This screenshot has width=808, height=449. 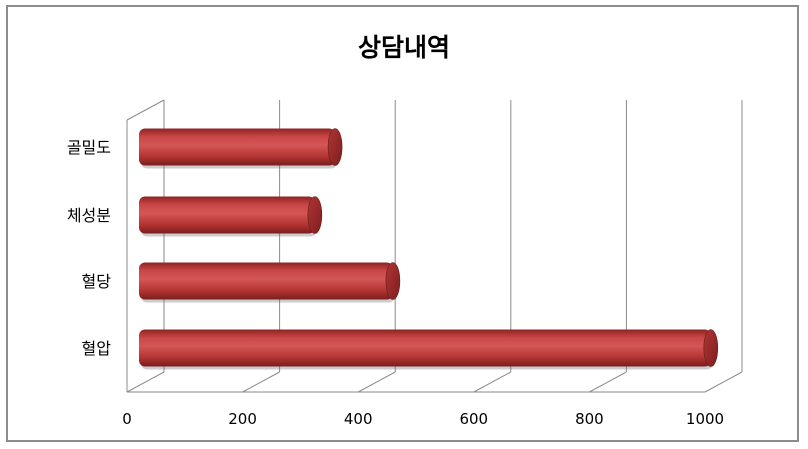 What do you see at coordinates (705, 419) in the screenshot?
I see `x-tick-label: 1000` at bounding box center [705, 419].